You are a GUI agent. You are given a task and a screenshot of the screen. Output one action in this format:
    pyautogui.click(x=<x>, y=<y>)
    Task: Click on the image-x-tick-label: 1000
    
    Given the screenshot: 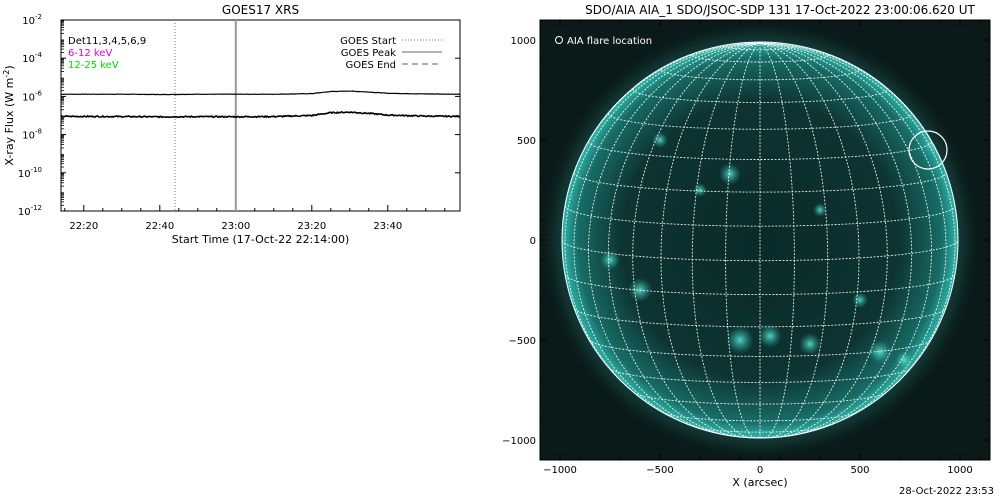 What is the action you would take?
    pyautogui.click(x=959, y=470)
    